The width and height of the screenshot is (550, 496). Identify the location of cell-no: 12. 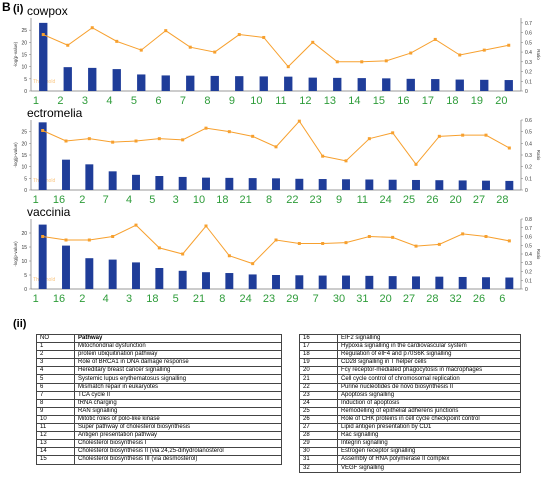
(55, 436).